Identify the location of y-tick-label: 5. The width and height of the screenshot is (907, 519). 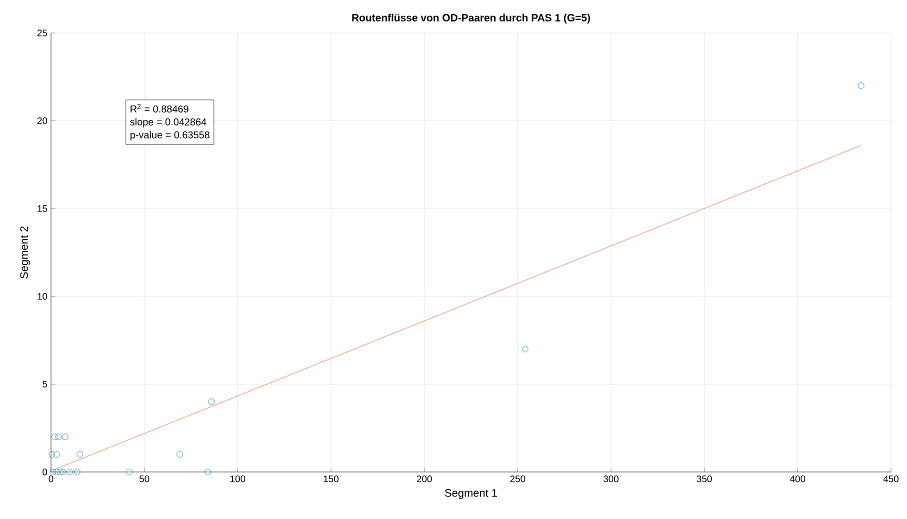
(45, 384).